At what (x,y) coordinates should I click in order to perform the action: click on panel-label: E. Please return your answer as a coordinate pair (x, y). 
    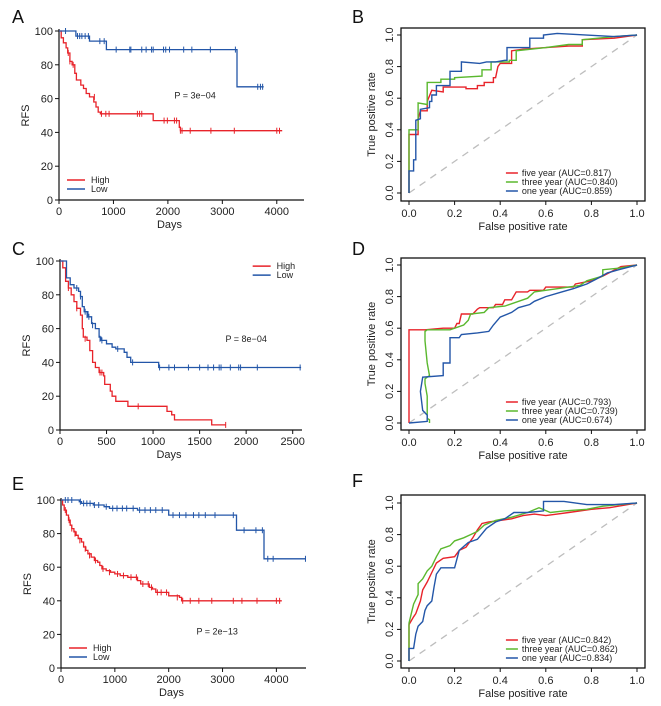
    Looking at the image, I should click on (18, 484).